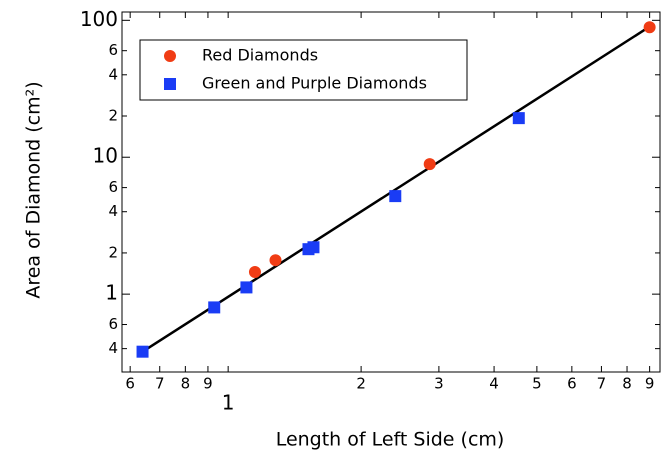 The height and width of the screenshot is (461, 667). I want to click on legend-box, so click(303, 70).